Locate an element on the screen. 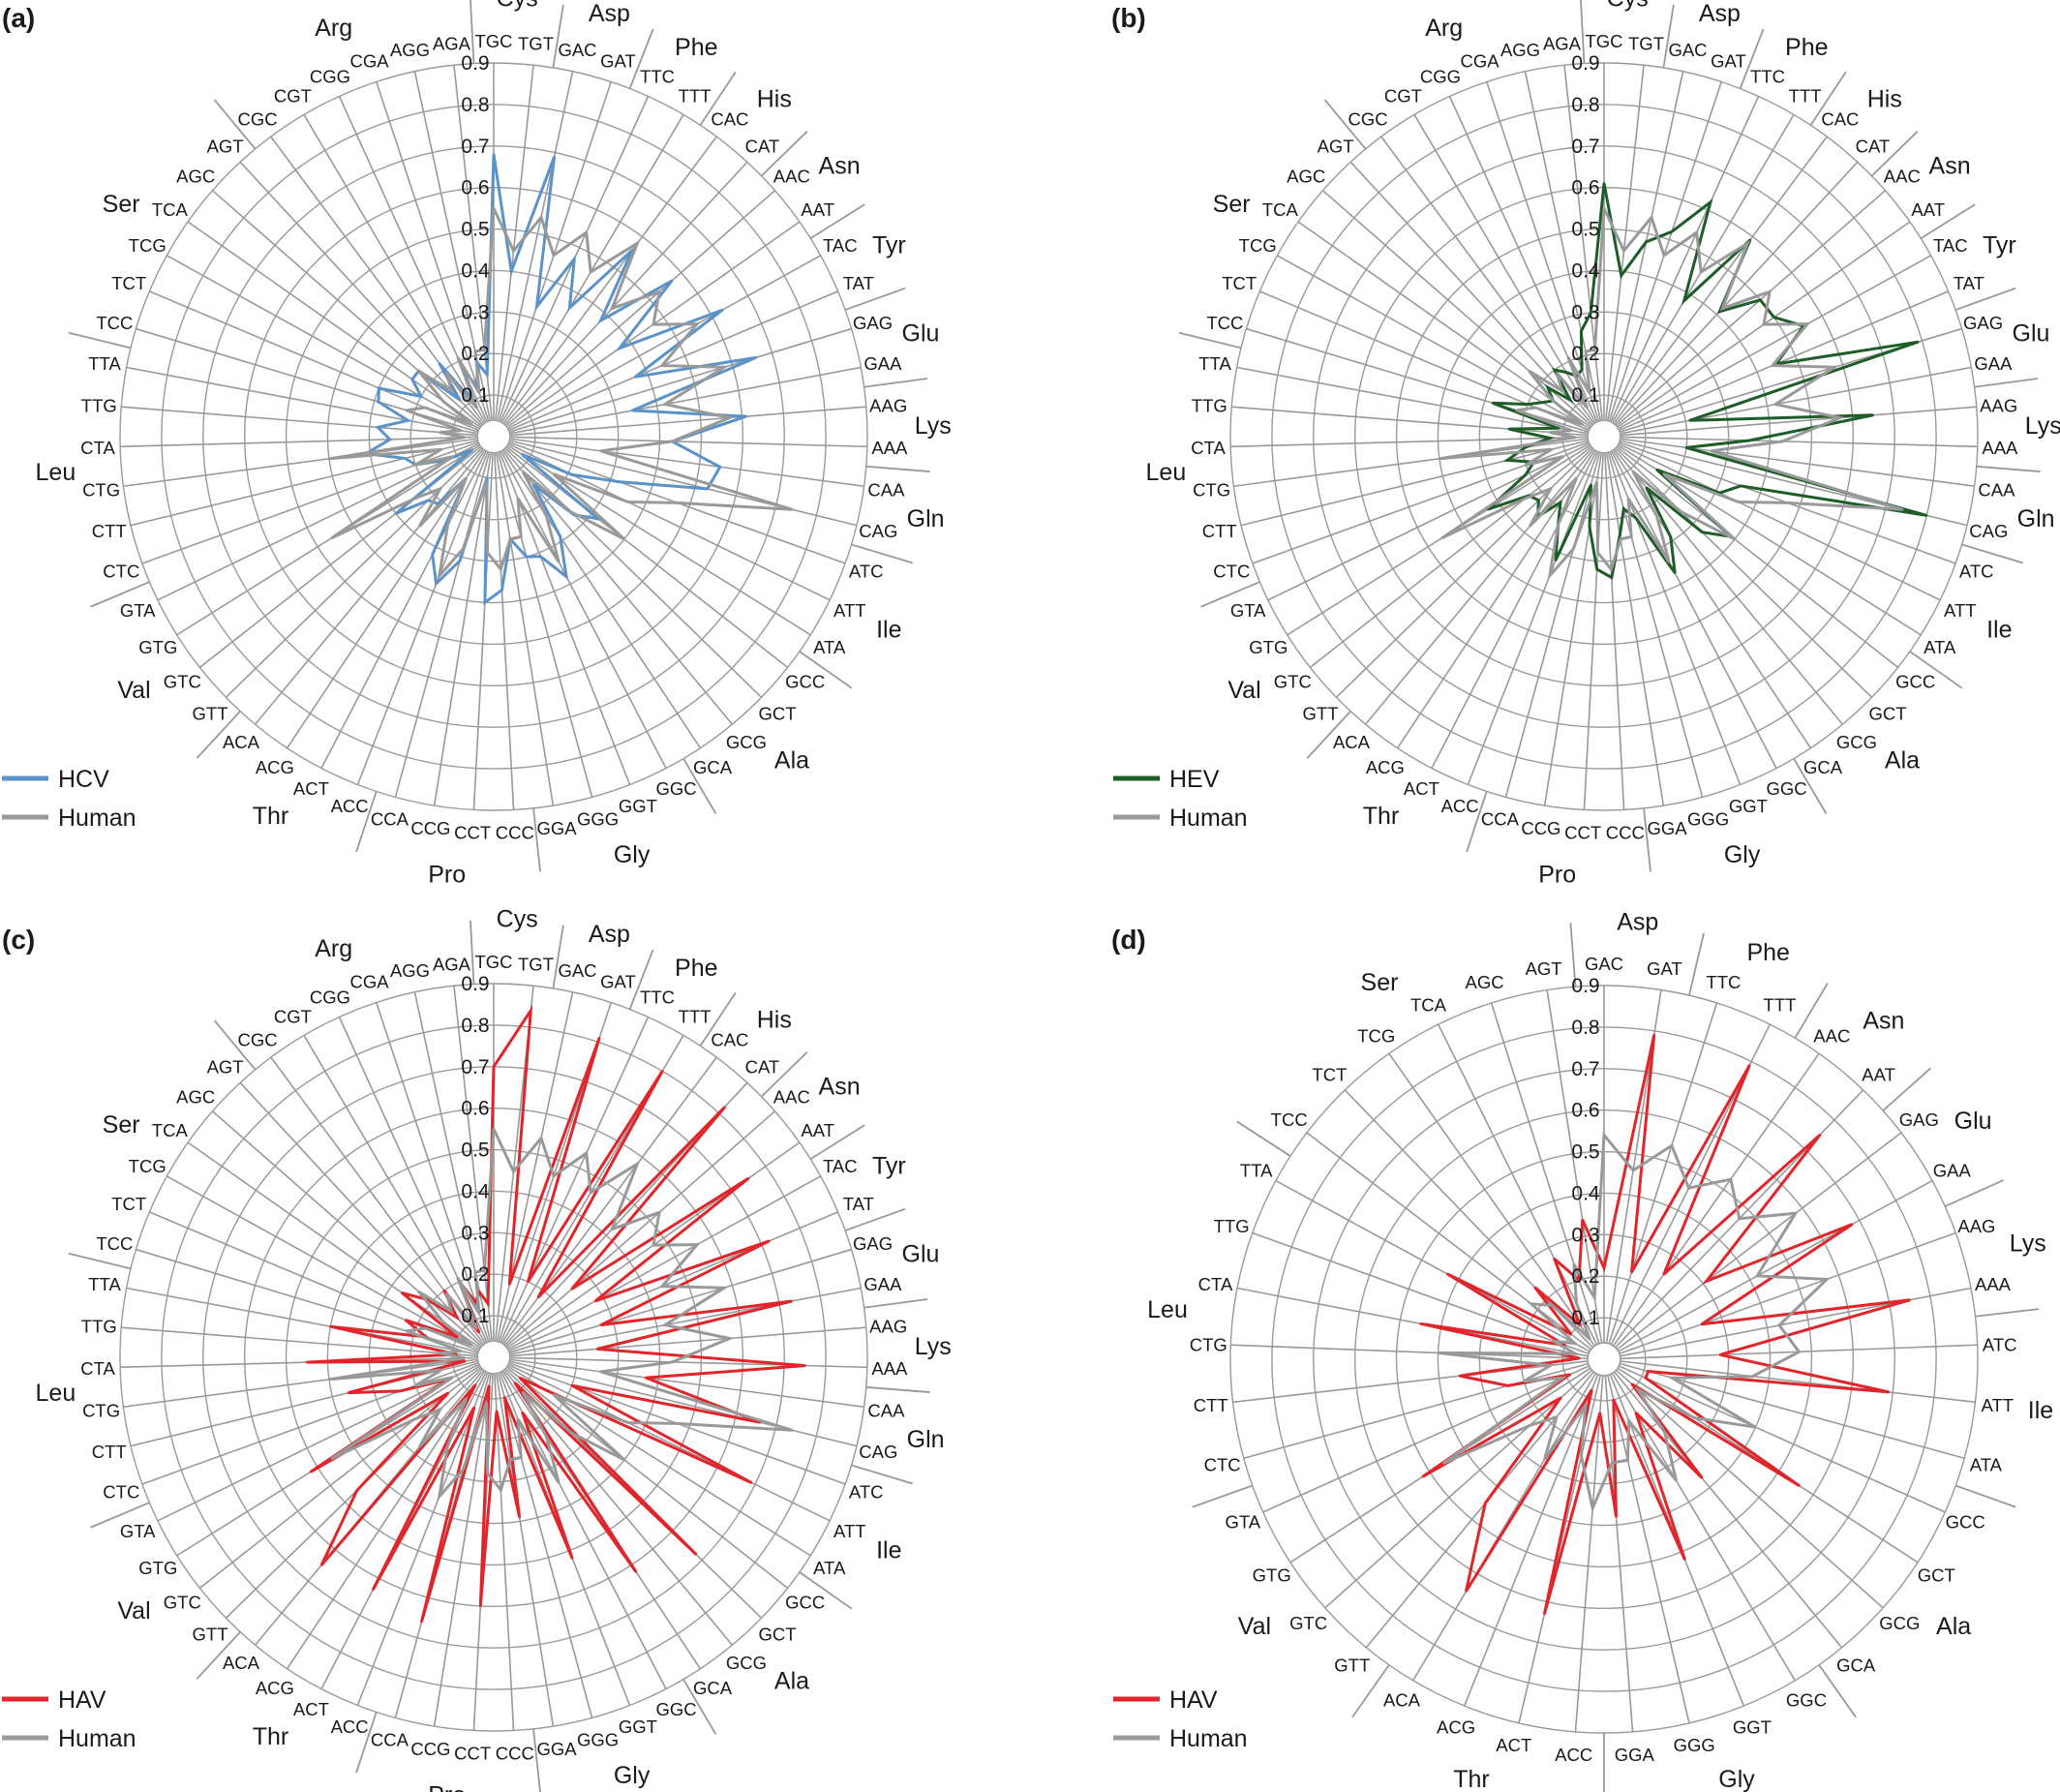  amino-acid-label: Glu is located at coordinates (1973, 1122).